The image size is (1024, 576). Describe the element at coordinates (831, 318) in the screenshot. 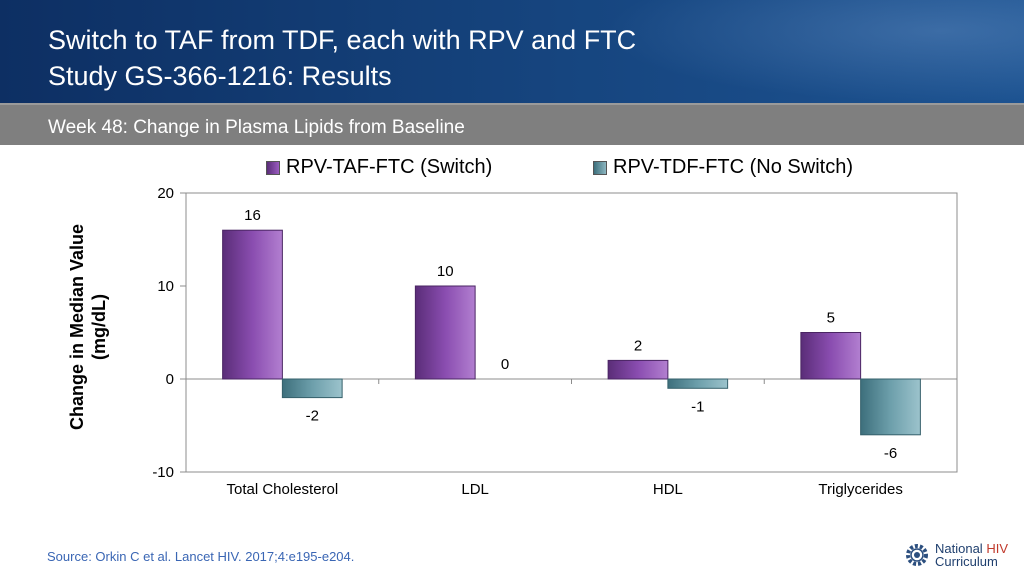

I see `data-label-switch: 5` at that location.